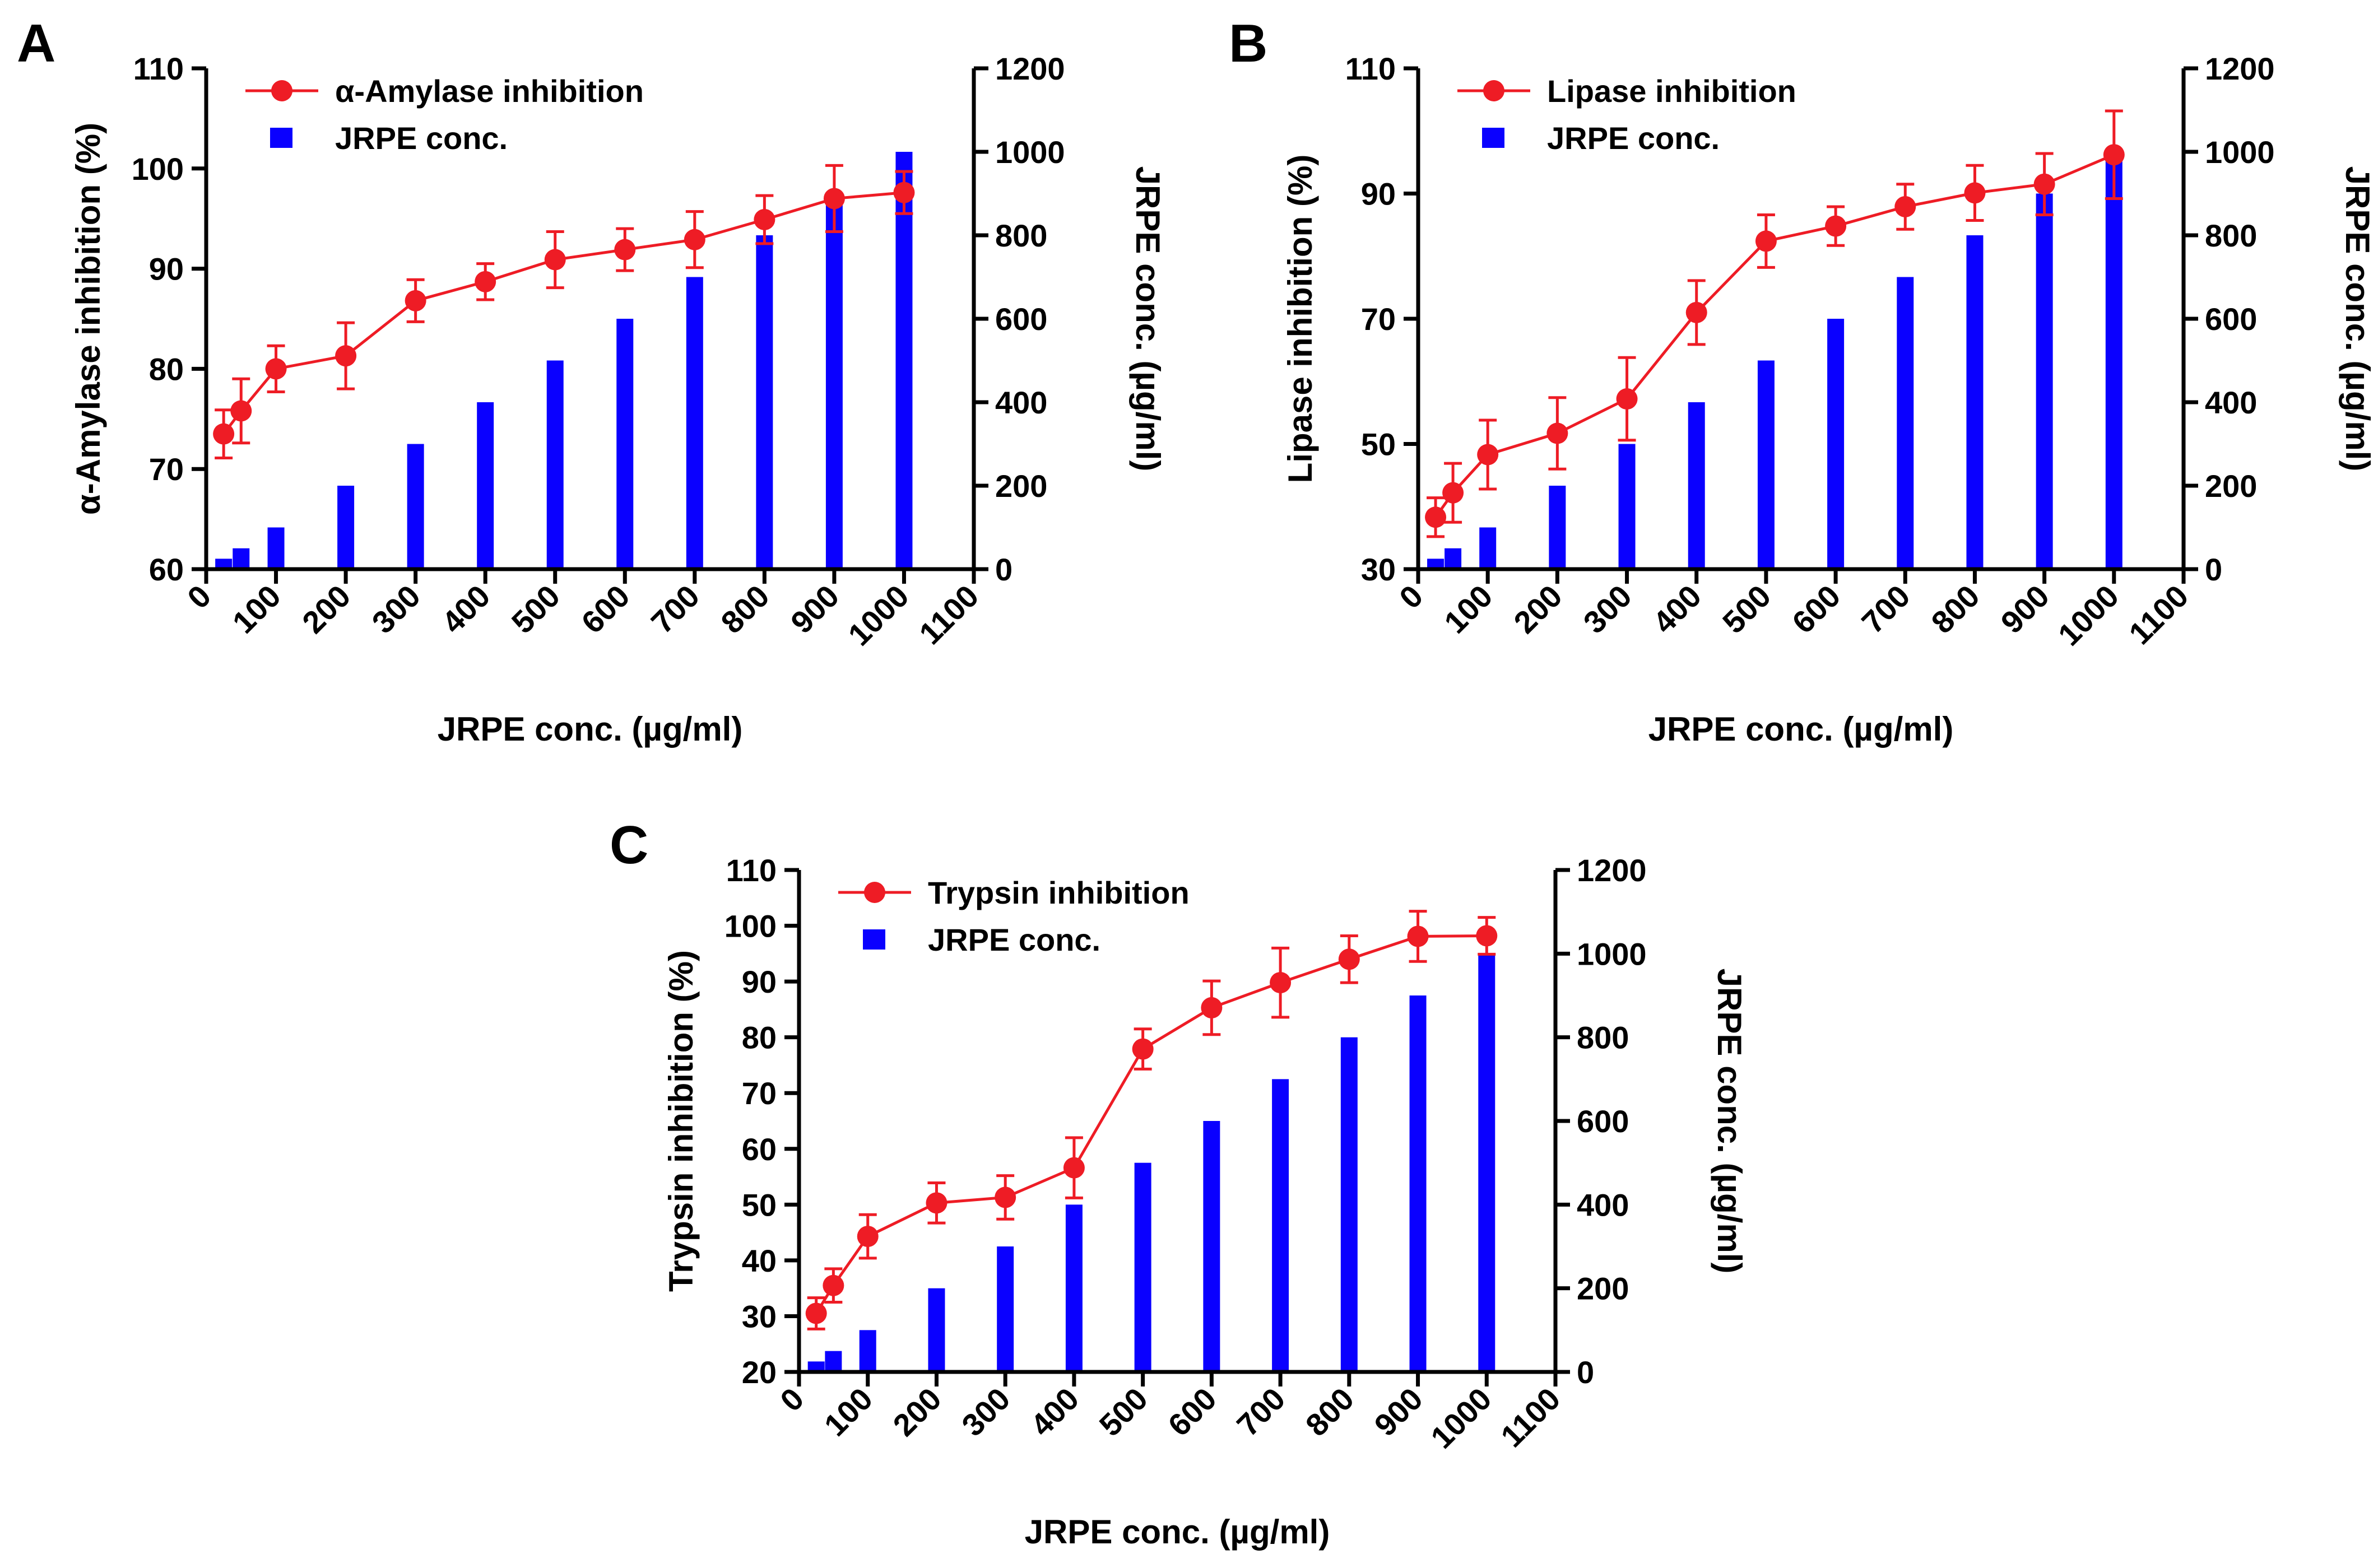 Image resolution: width=2378 pixels, height=1568 pixels. I want to click on y-left-tick-label: 50, so click(759, 1205).